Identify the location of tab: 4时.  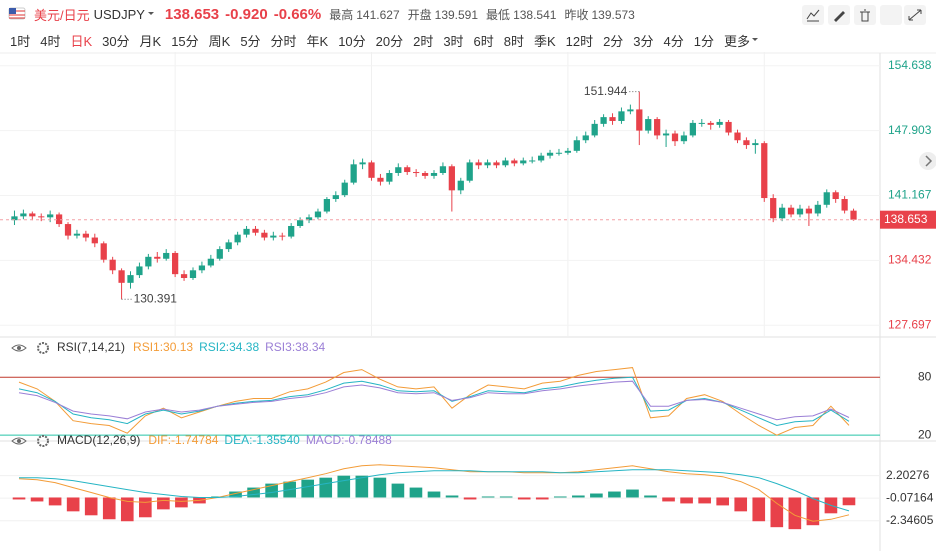
(50, 41).